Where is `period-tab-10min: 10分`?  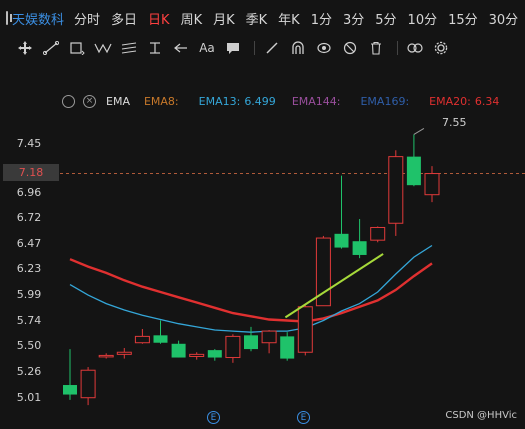
period-tab-10min: 10分 is located at coordinates (422, 20).